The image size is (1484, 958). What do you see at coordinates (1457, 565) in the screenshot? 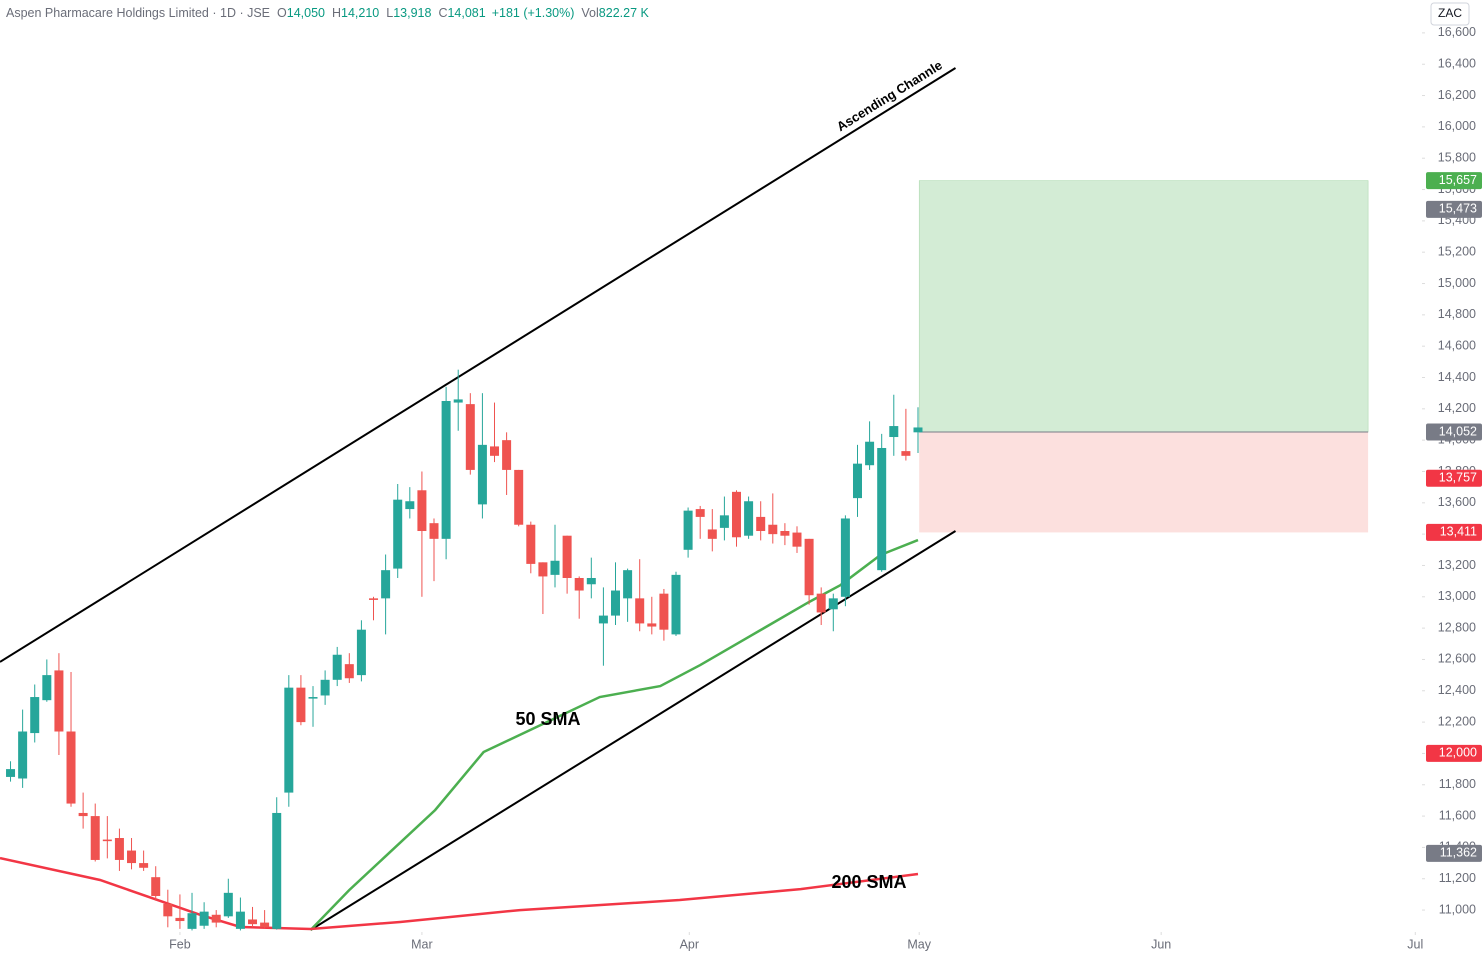
I see `y-tick-label: 13,200` at bounding box center [1457, 565].